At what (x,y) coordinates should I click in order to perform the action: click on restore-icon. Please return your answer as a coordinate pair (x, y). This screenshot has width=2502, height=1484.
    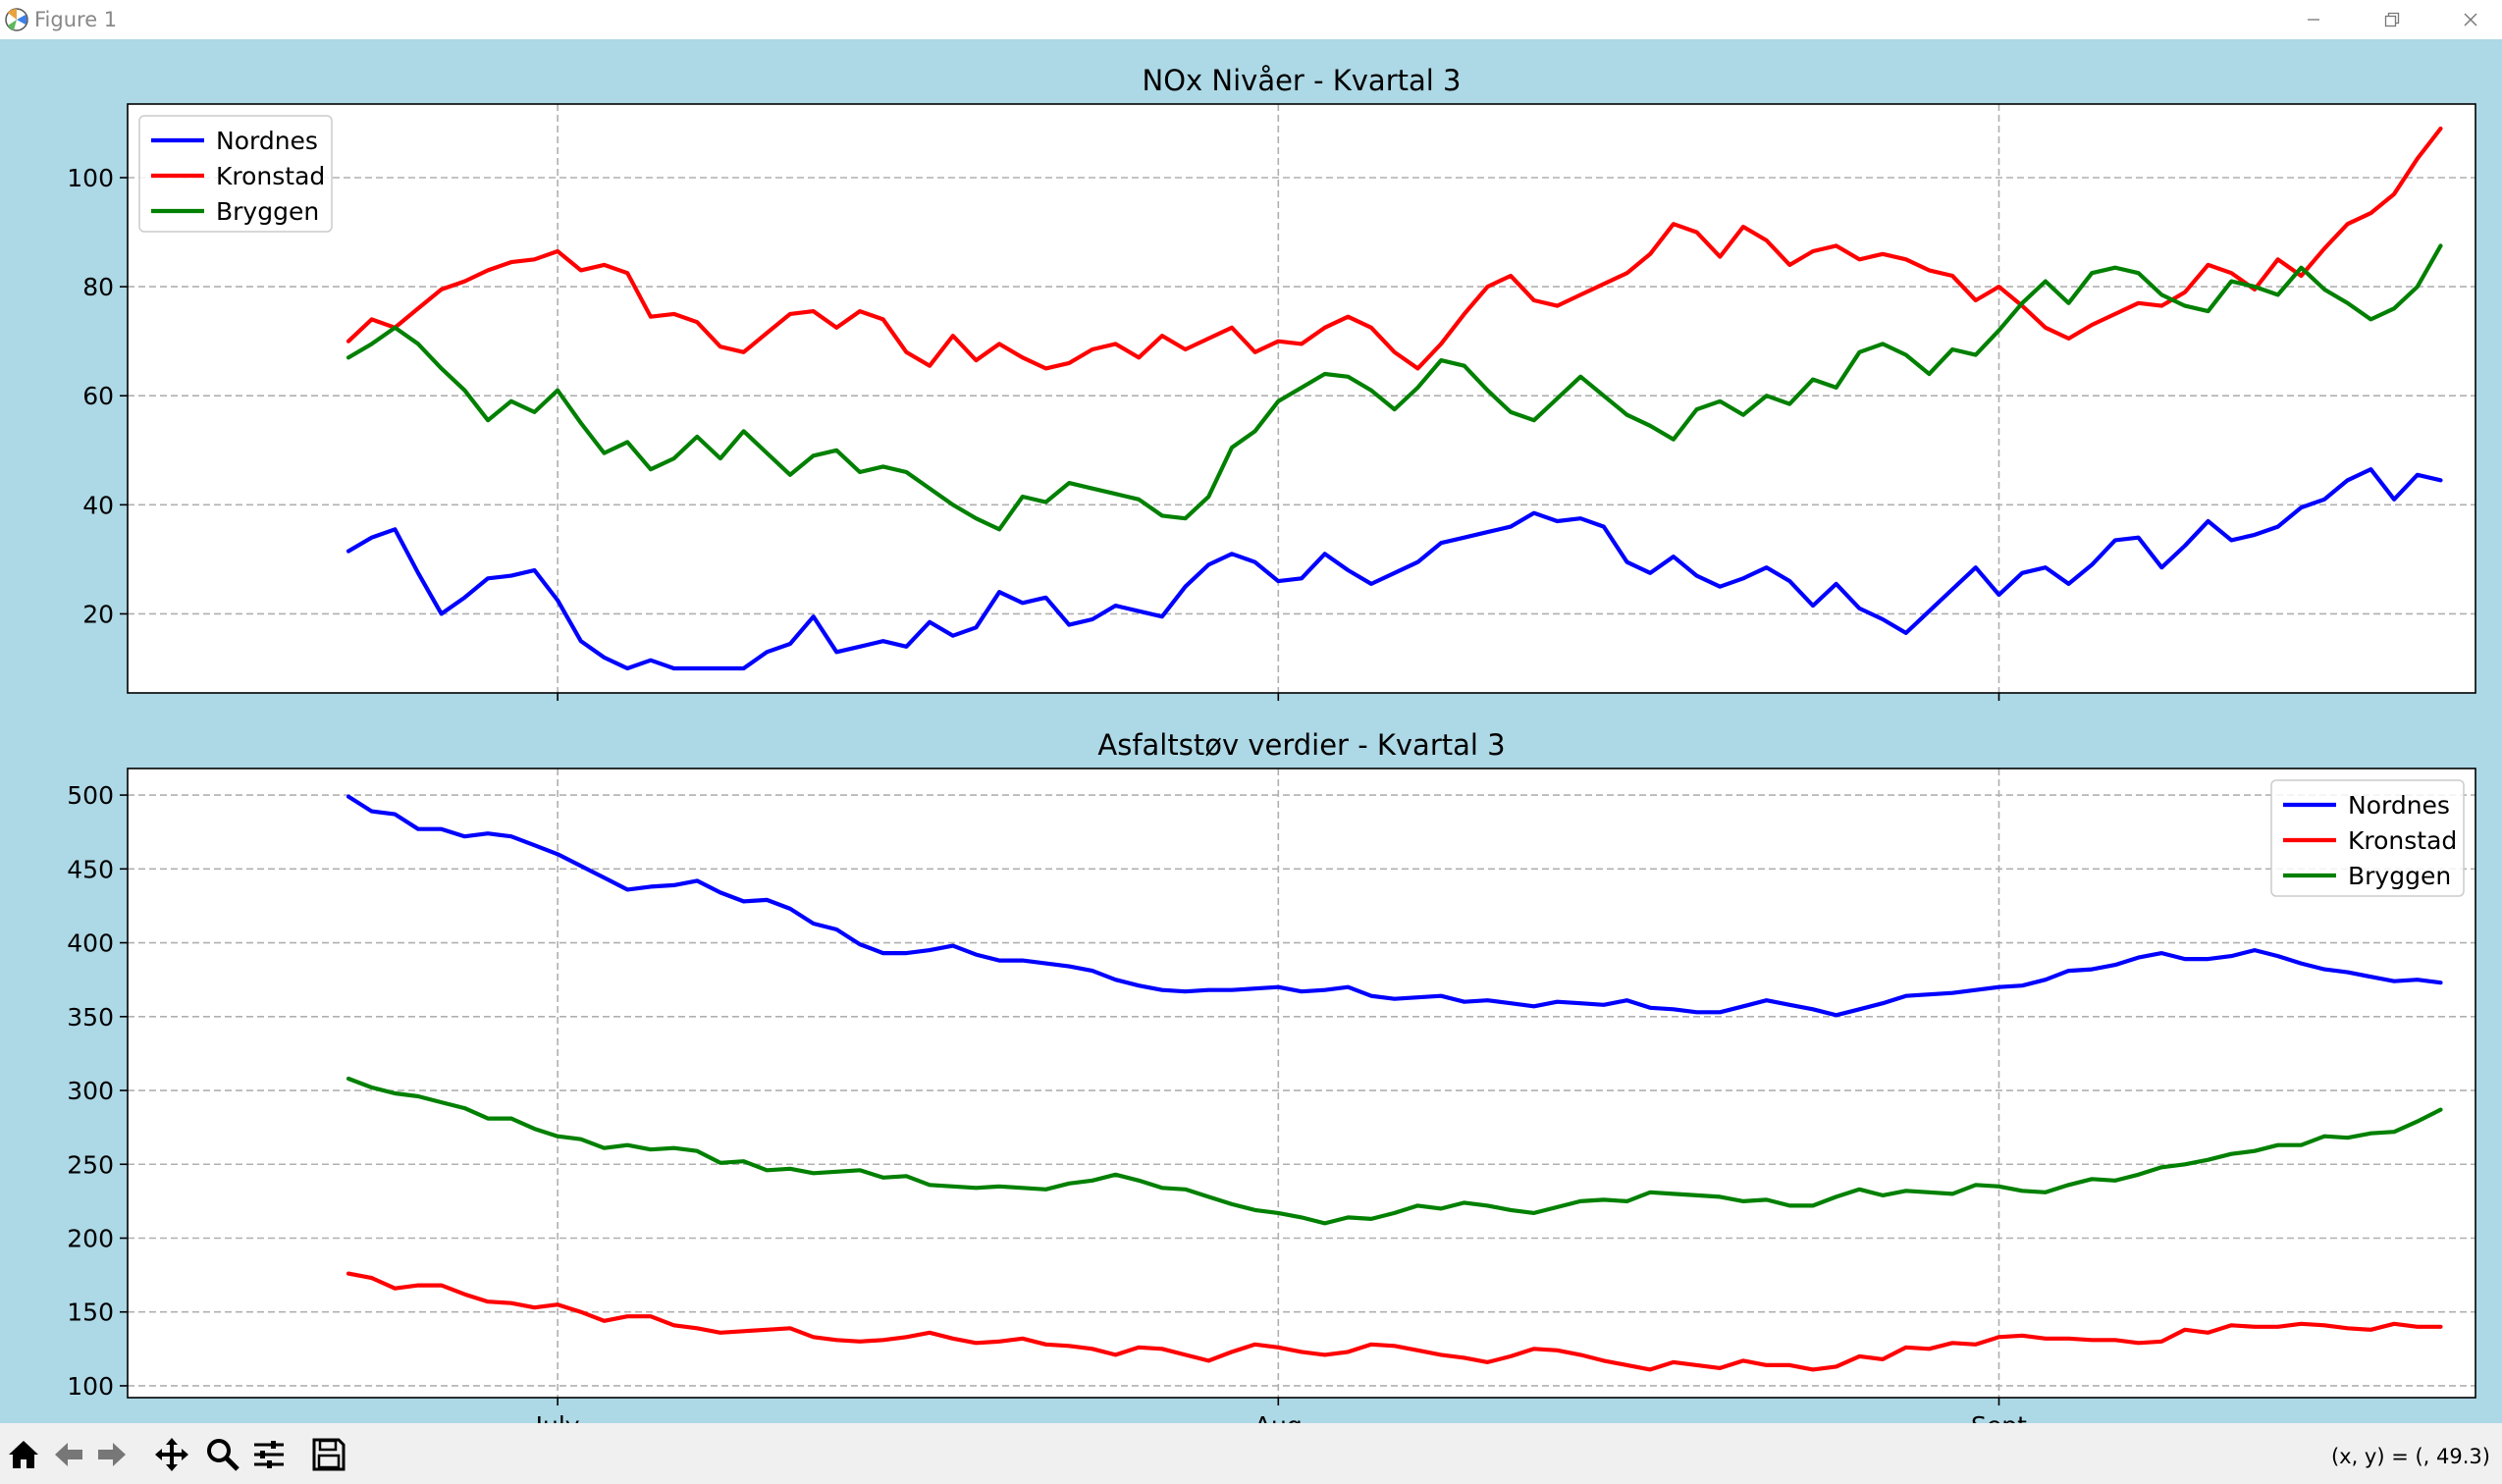
    Looking at the image, I should click on (2392, 19).